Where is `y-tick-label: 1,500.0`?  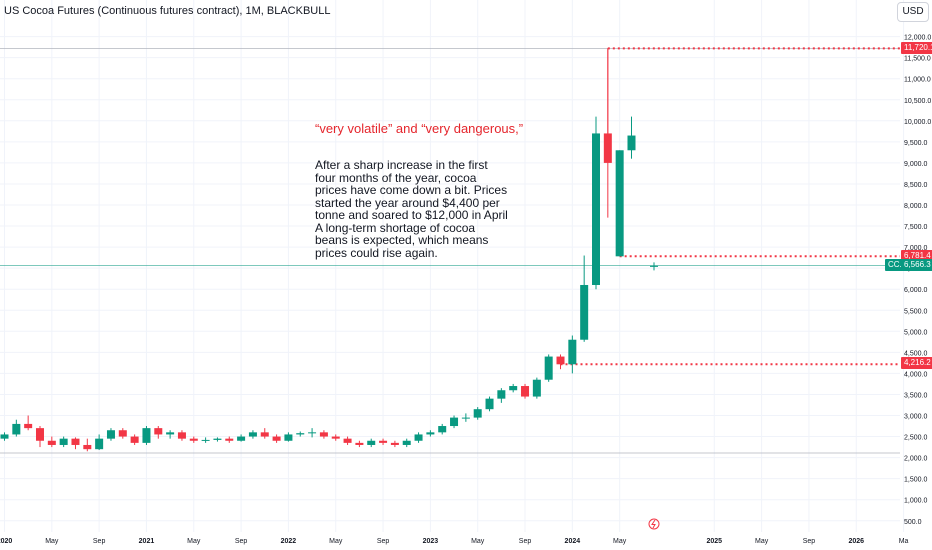
y-tick-label: 1,500.0 is located at coordinates (915, 480).